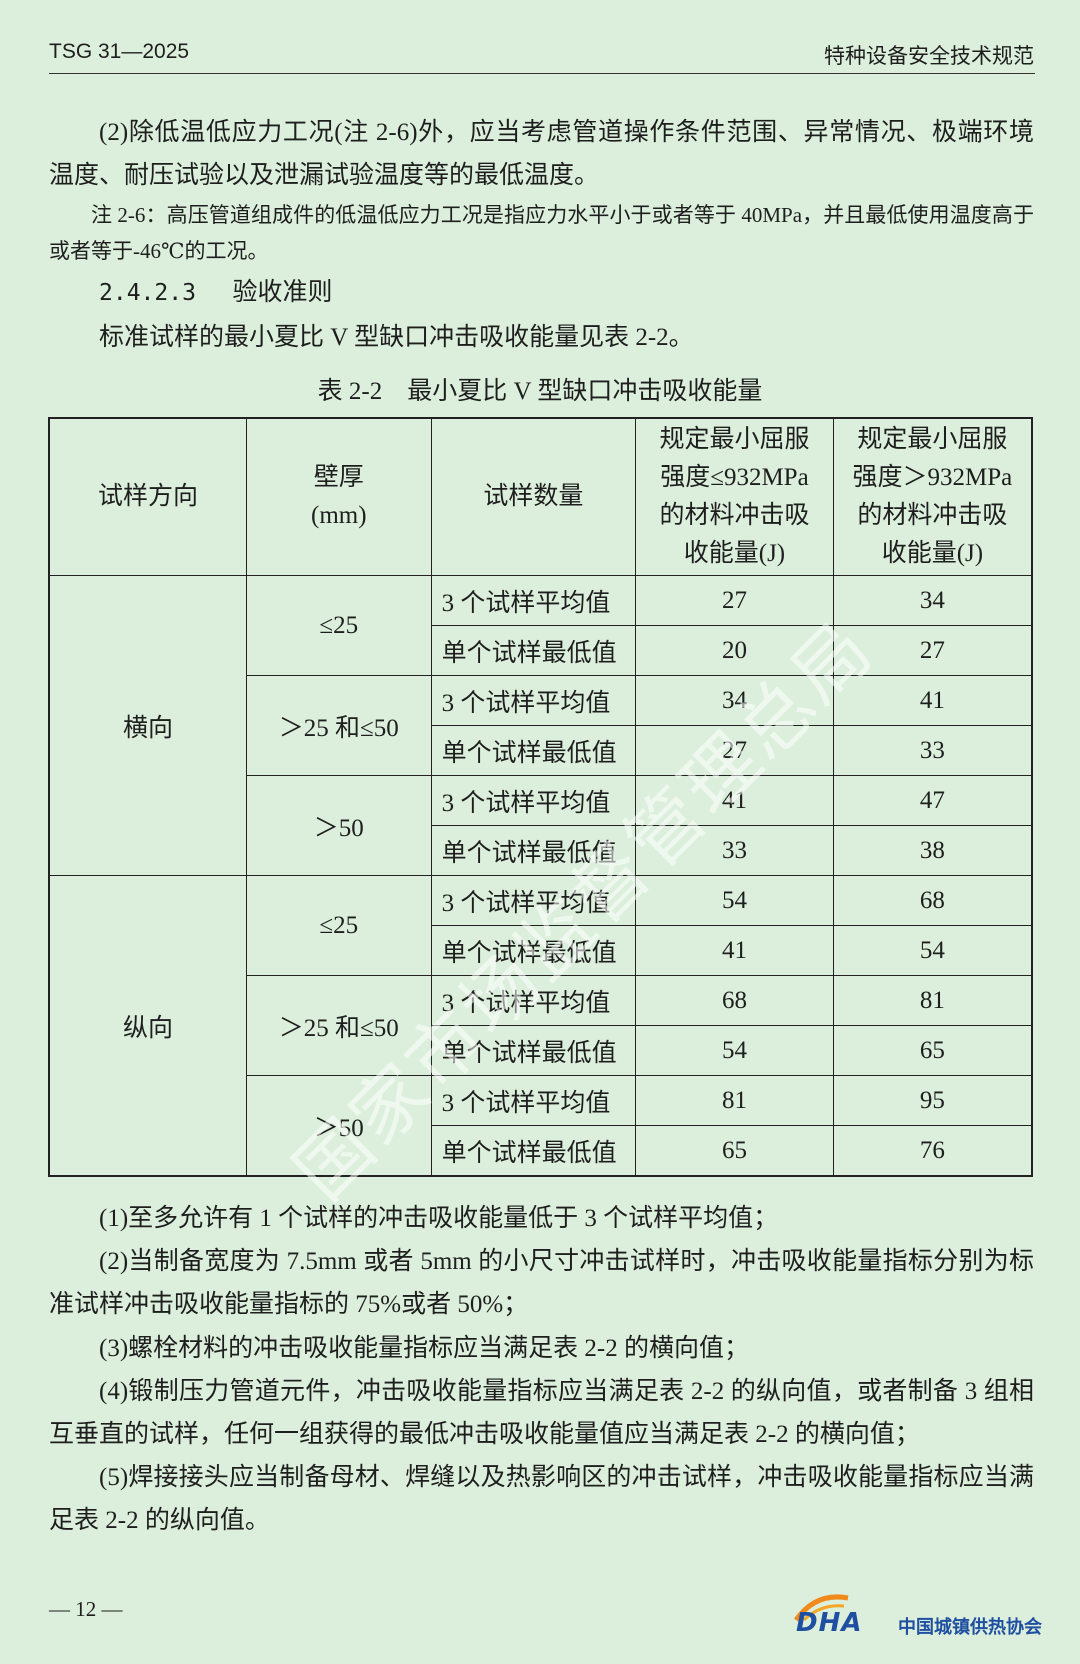  Describe the element at coordinates (119, 51) in the screenshot. I see `header-left: TSG 31—2025` at that location.